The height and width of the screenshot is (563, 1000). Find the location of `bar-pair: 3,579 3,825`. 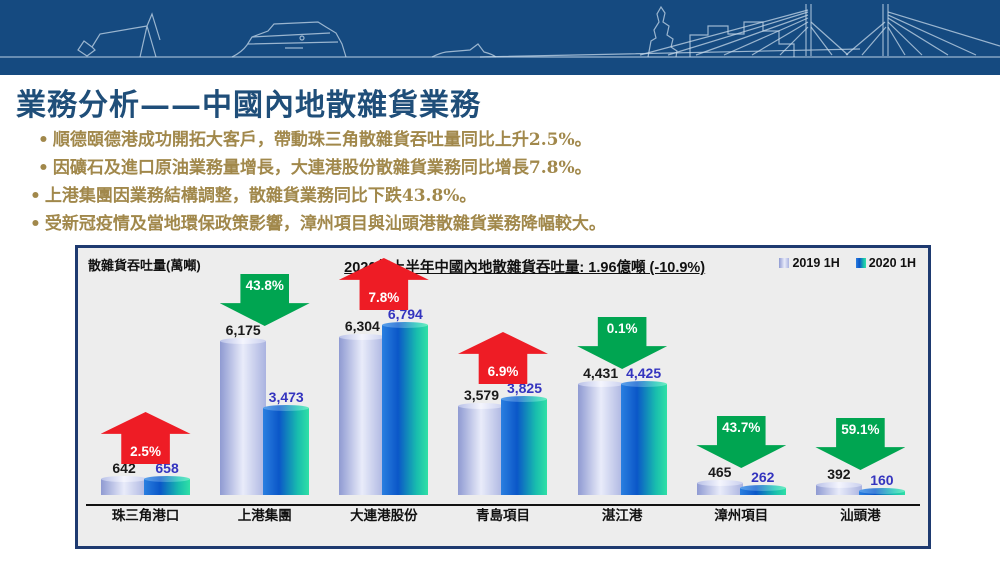

bar-pair: 3,579 3,825 is located at coordinates (502, 437).